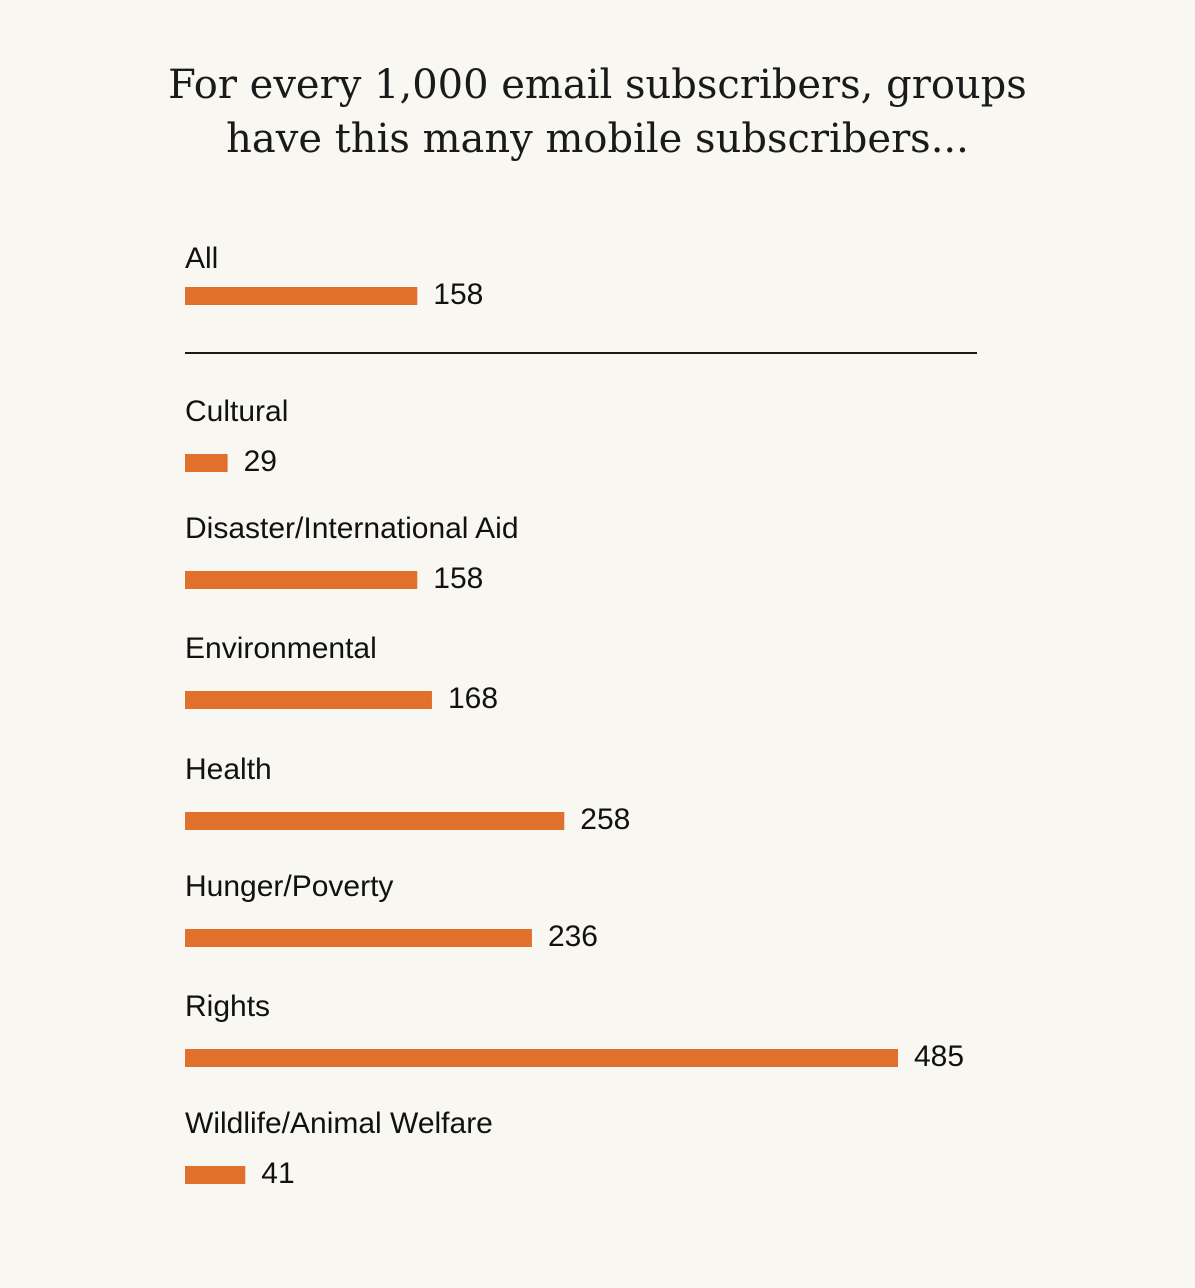 The width and height of the screenshot is (1195, 1288). What do you see at coordinates (573, 936) in the screenshot?
I see `value-label-hunger-poverty: 236` at bounding box center [573, 936].